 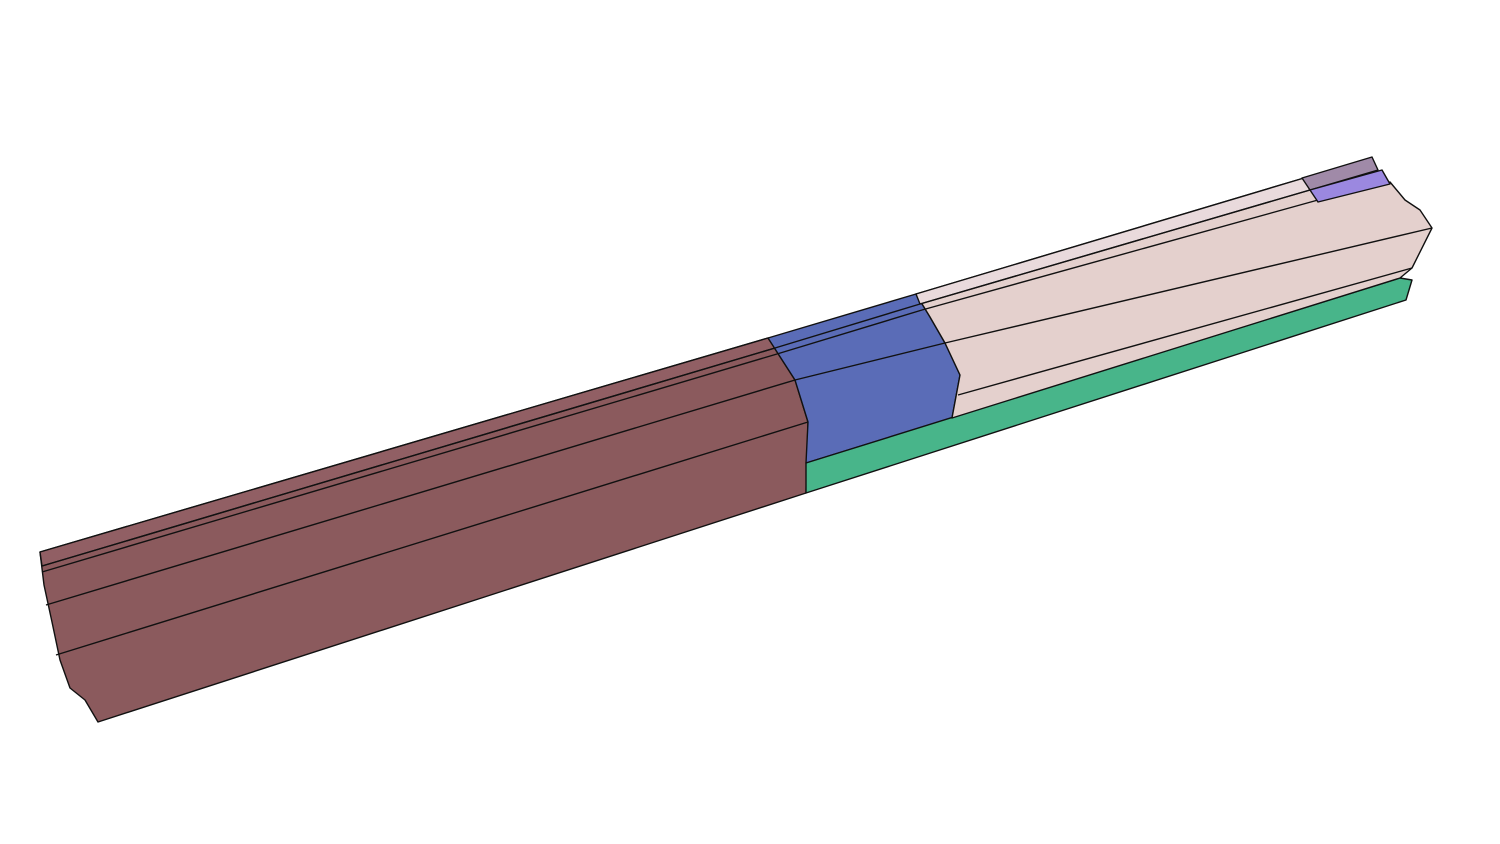 I want to click on pink-segment, so click(x=1174, y=298).